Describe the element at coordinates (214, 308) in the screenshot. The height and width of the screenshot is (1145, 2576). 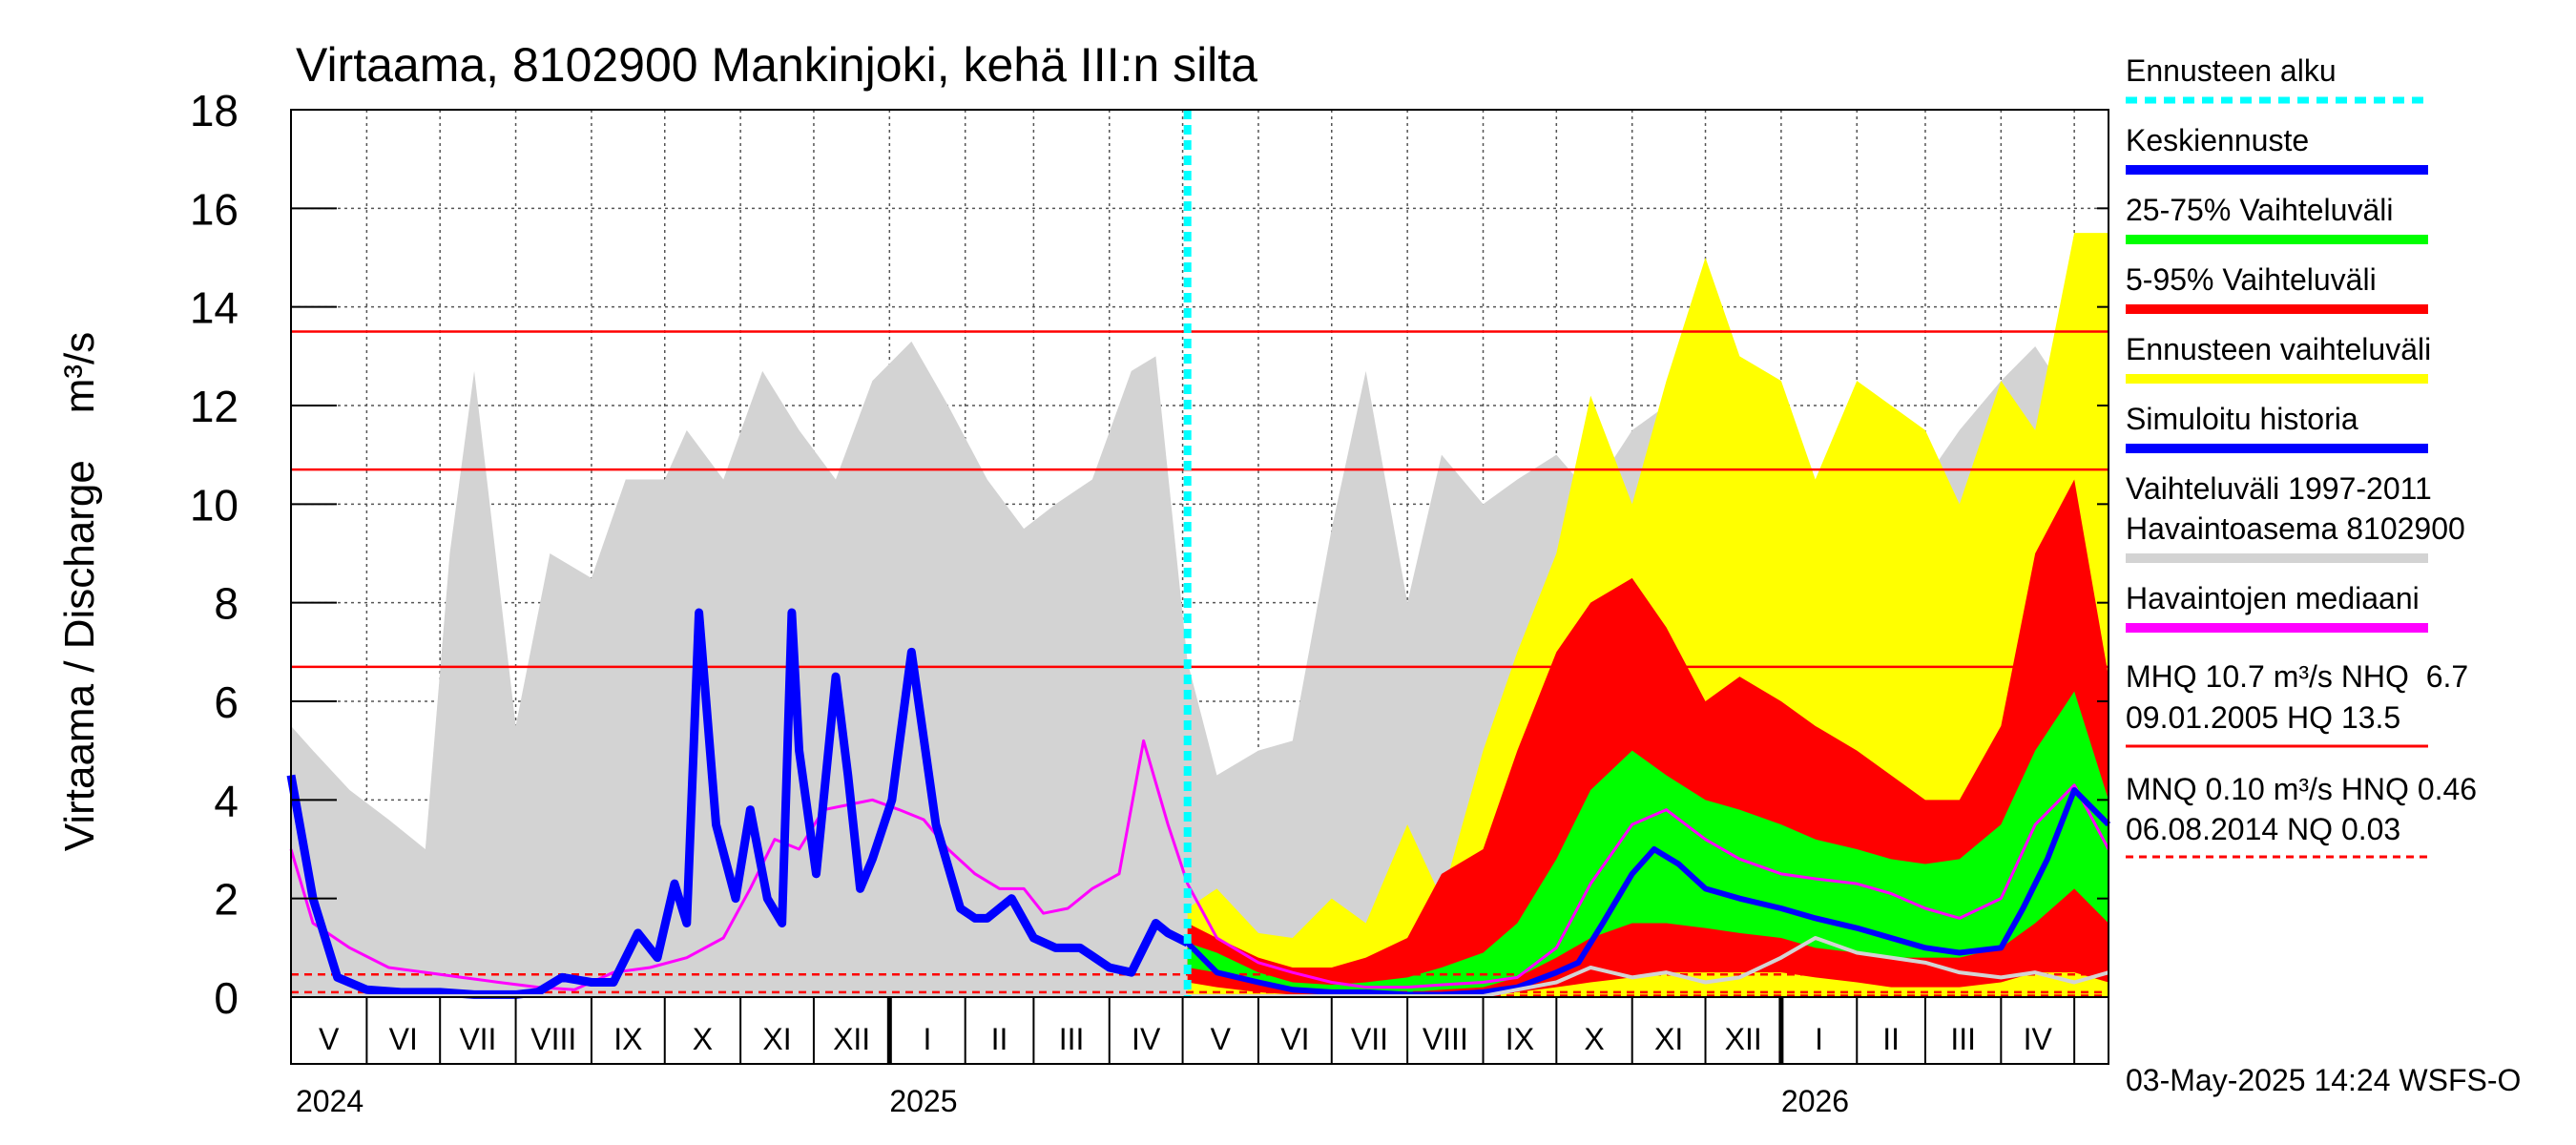
I see `y-tick-label: 14` at that location.